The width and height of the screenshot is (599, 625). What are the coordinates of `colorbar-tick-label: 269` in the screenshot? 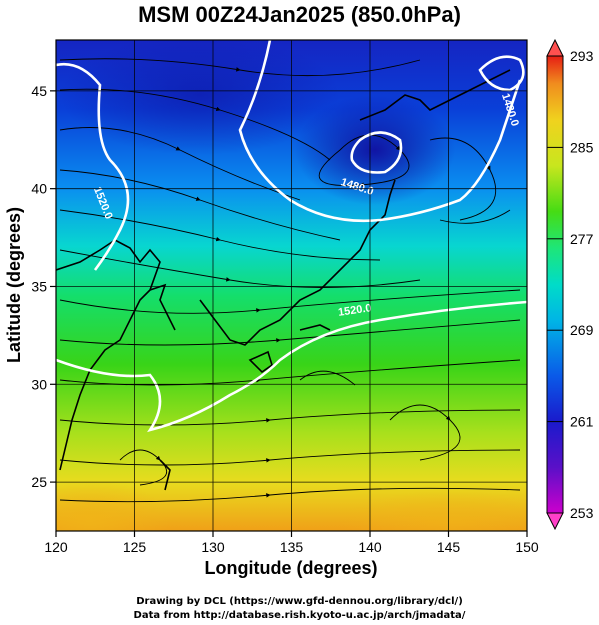 It's located at (582, 330).